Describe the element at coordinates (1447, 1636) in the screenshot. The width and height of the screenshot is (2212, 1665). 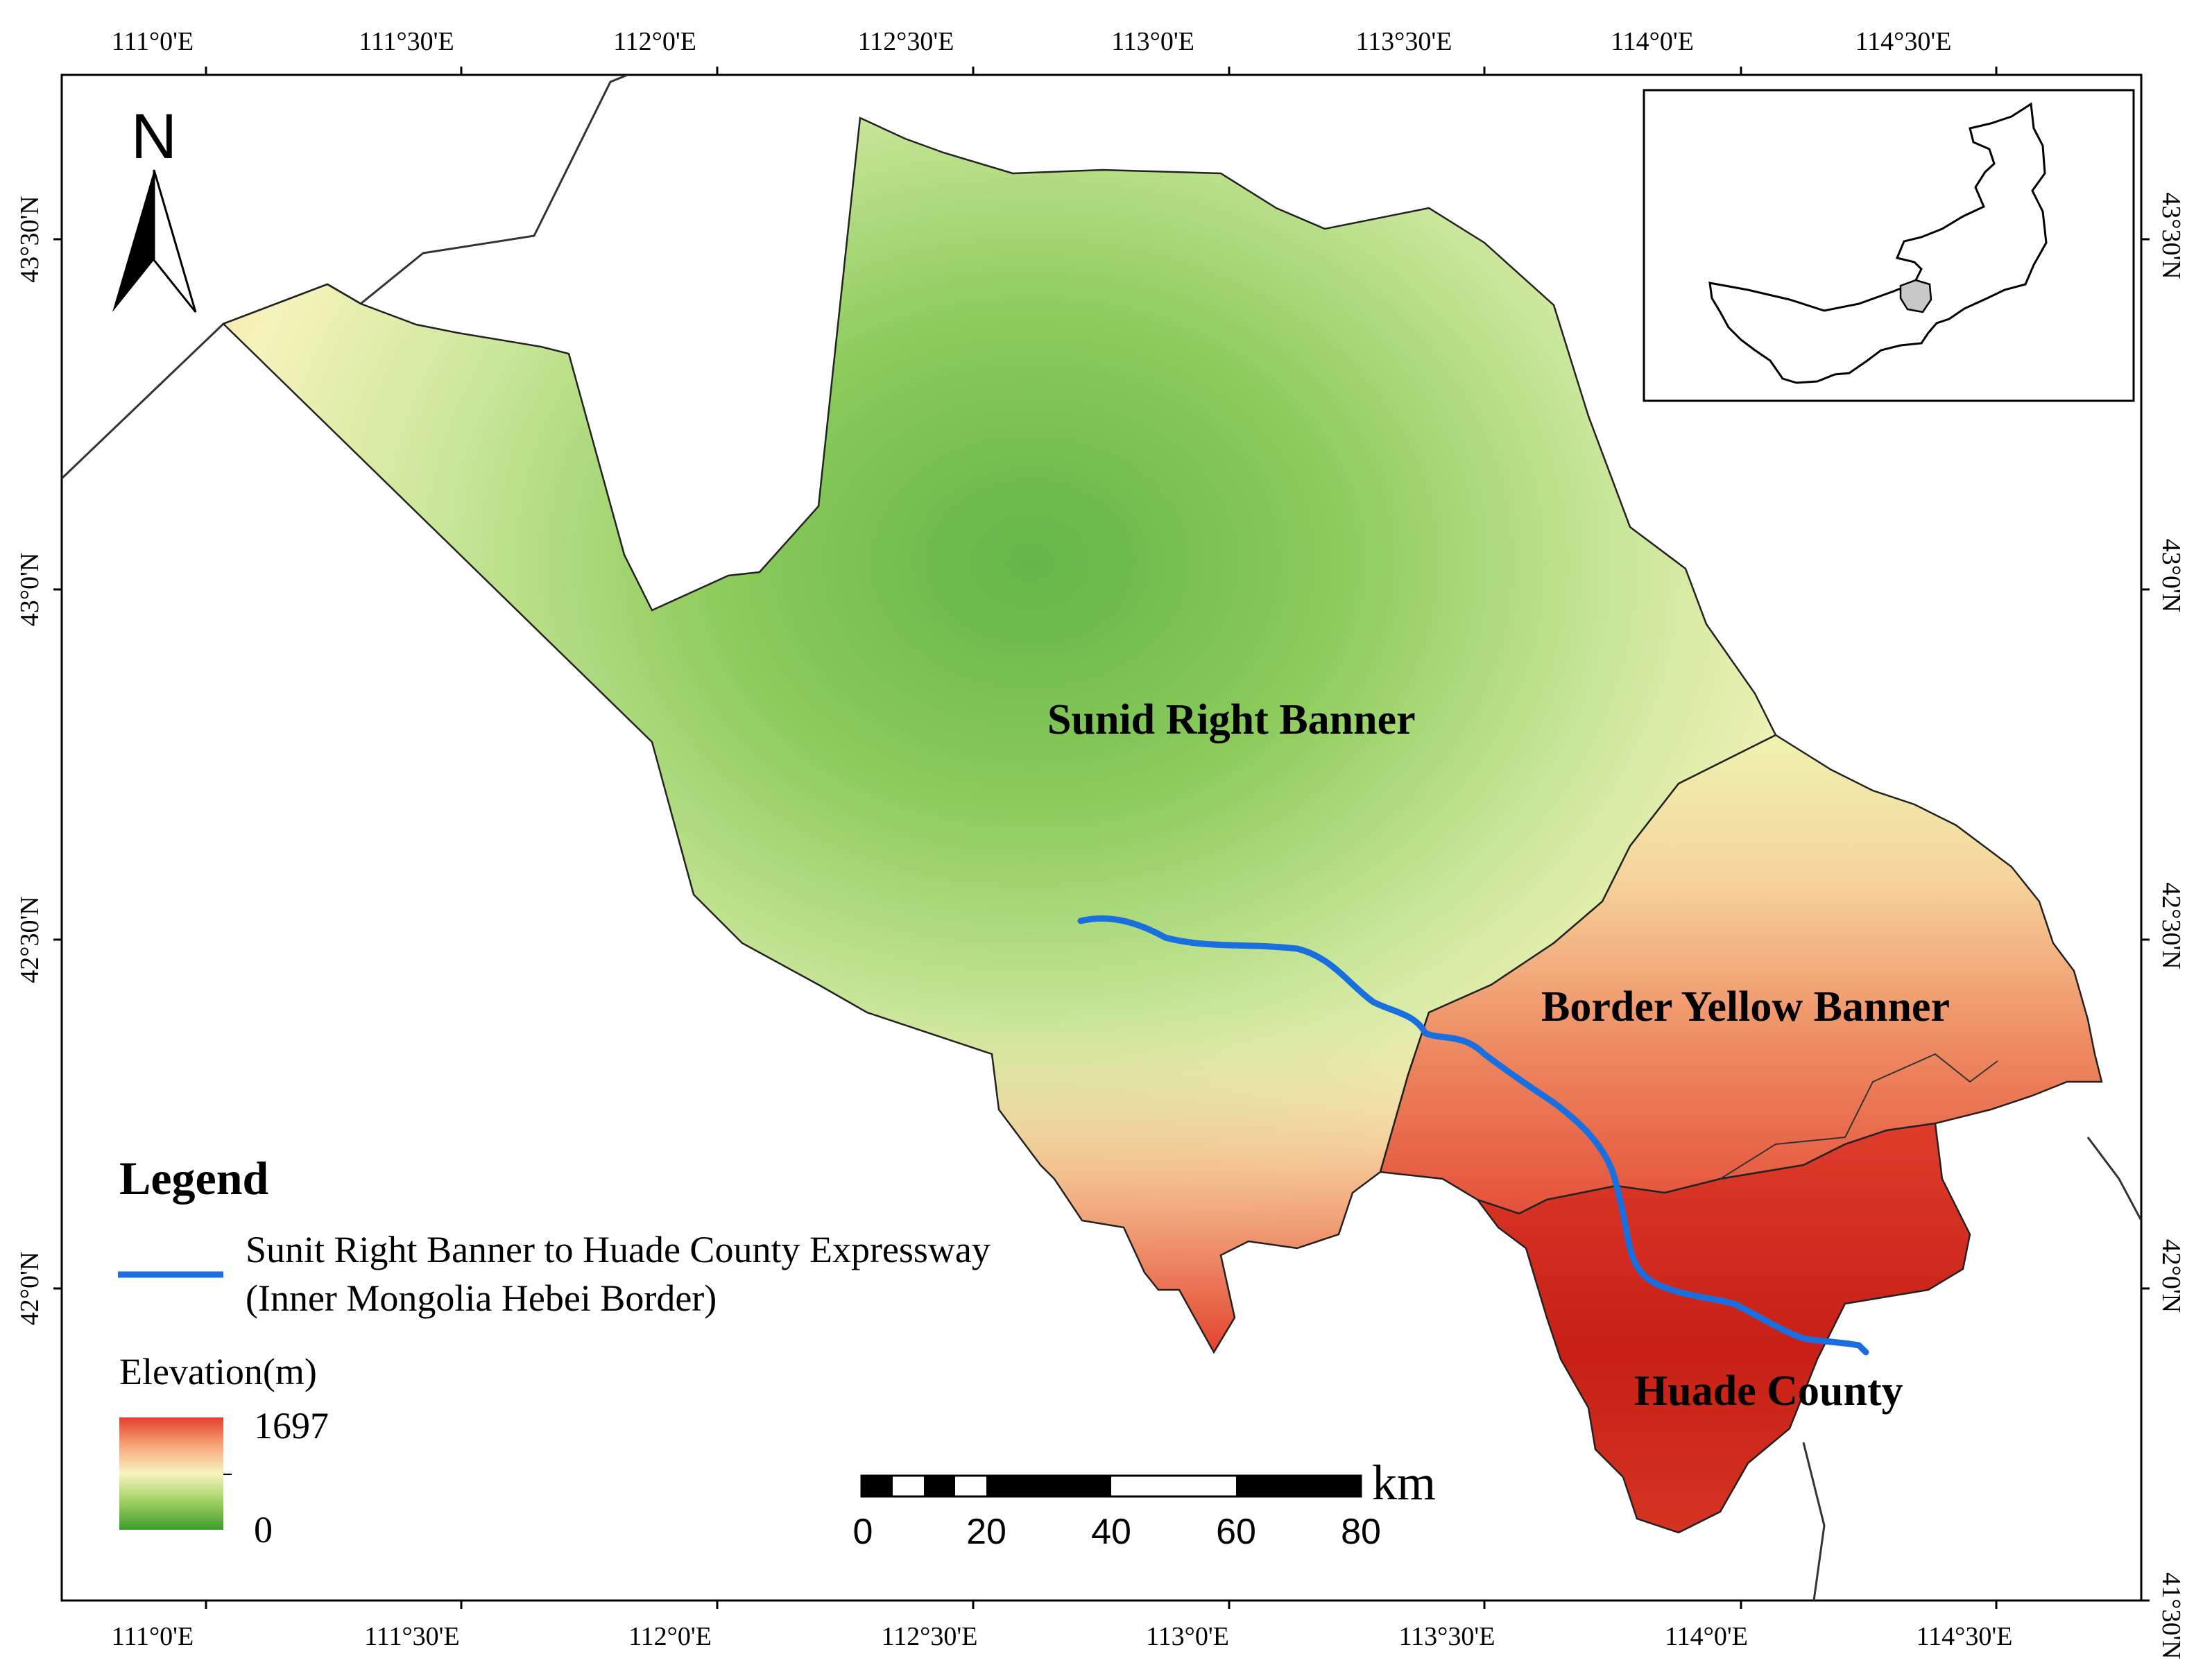
I see `bottom-tick-label: 113°30'E` at that location.